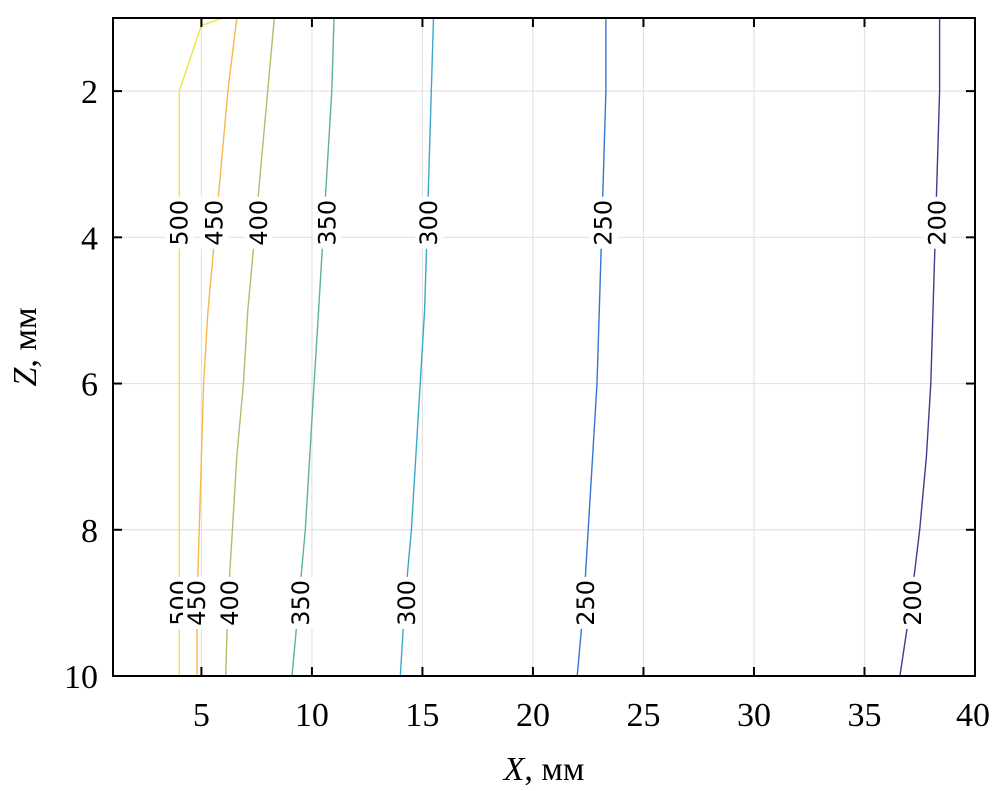  Describe the element at coordinates (25, 338) in the screenshot. I see `y-axis-unit: , мм` at that location.